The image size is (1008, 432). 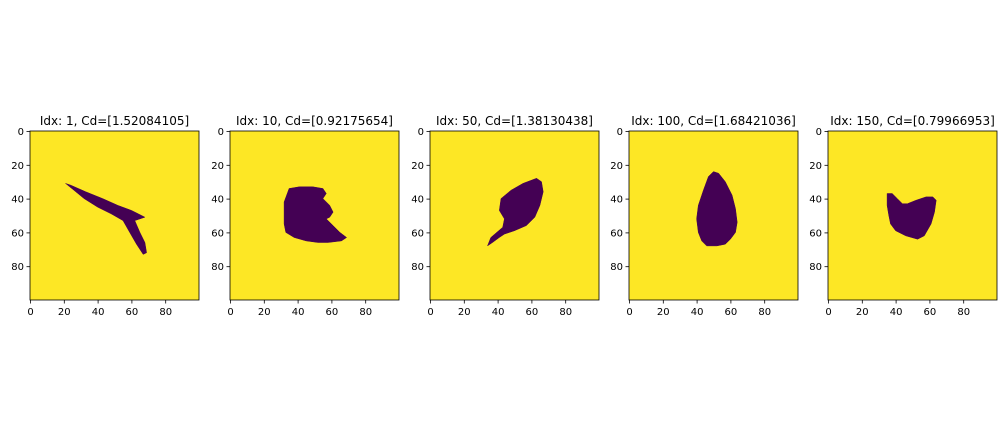 I want to click on subplot-title: Idx: 10, Cd=[0.92175654], so click(x=314, y=121).